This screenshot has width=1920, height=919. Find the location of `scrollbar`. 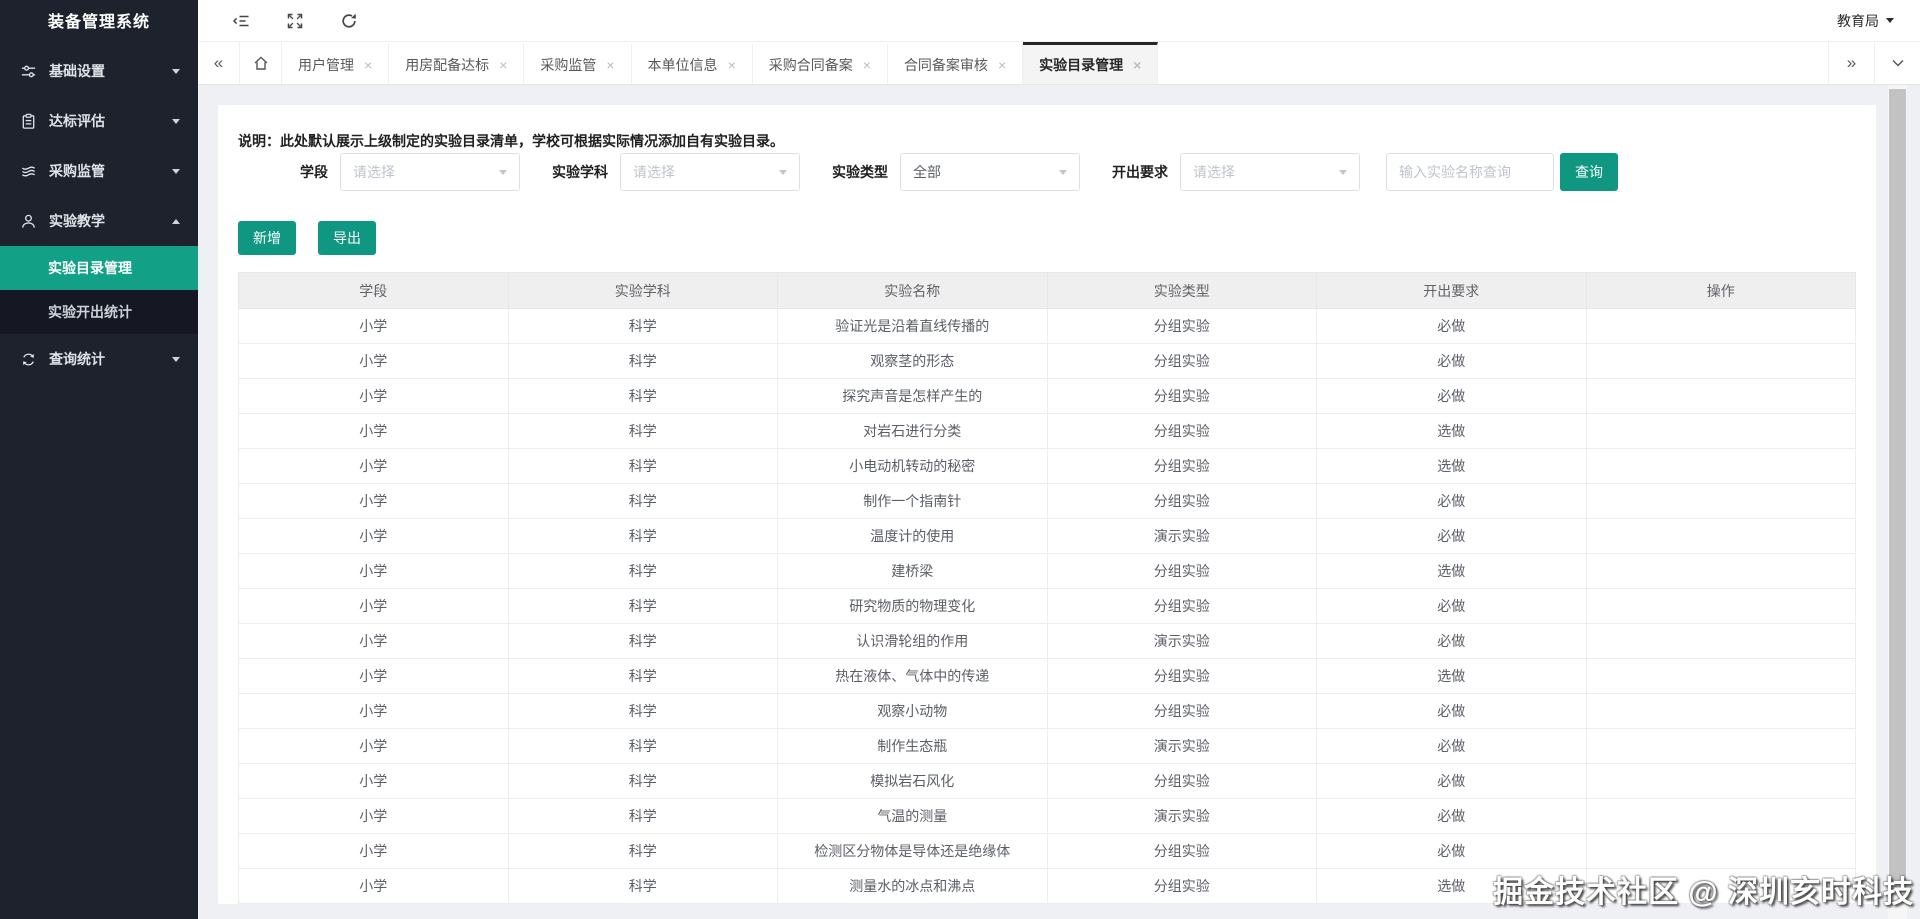

scrollbar is located at coordinates (1897, 502).